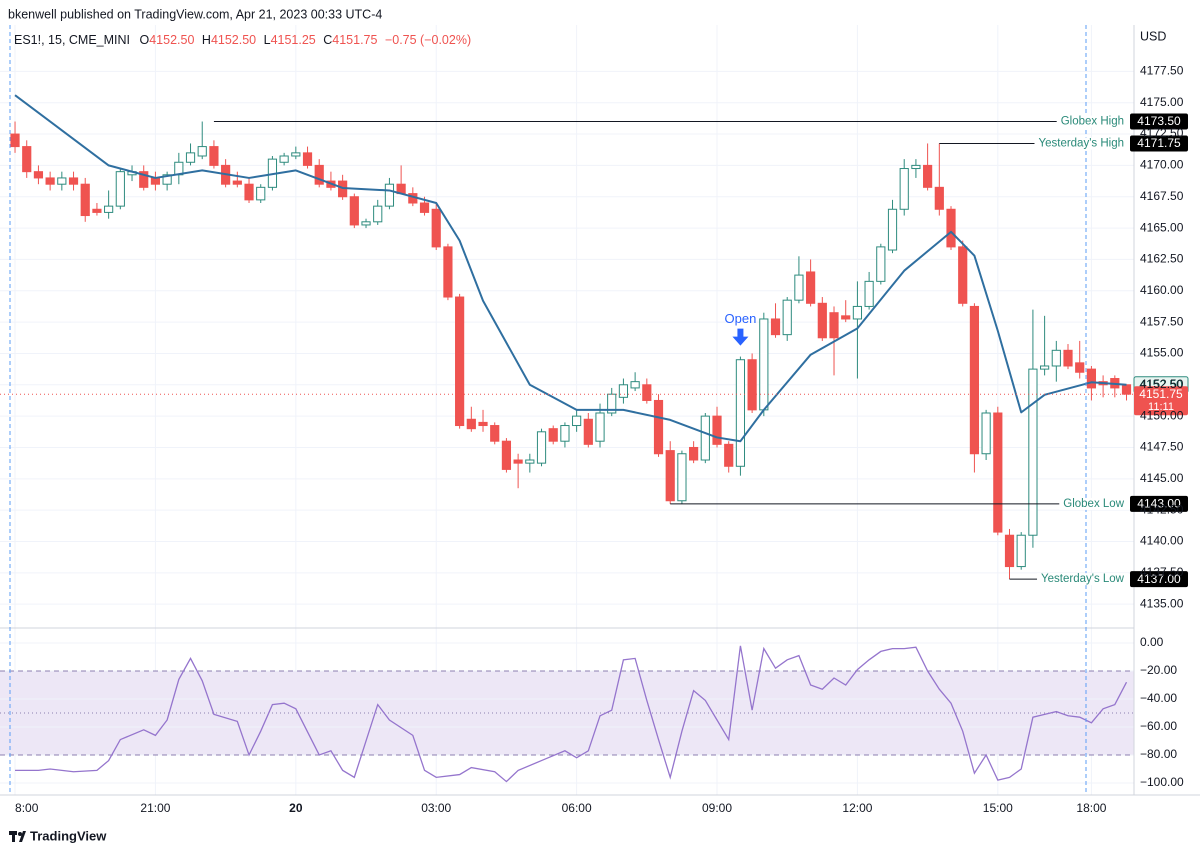  What do you see at coordinates (354, 40) in the screenshot?
I see `ohlc-value: 4151.75` at bounding box center [354, 40].